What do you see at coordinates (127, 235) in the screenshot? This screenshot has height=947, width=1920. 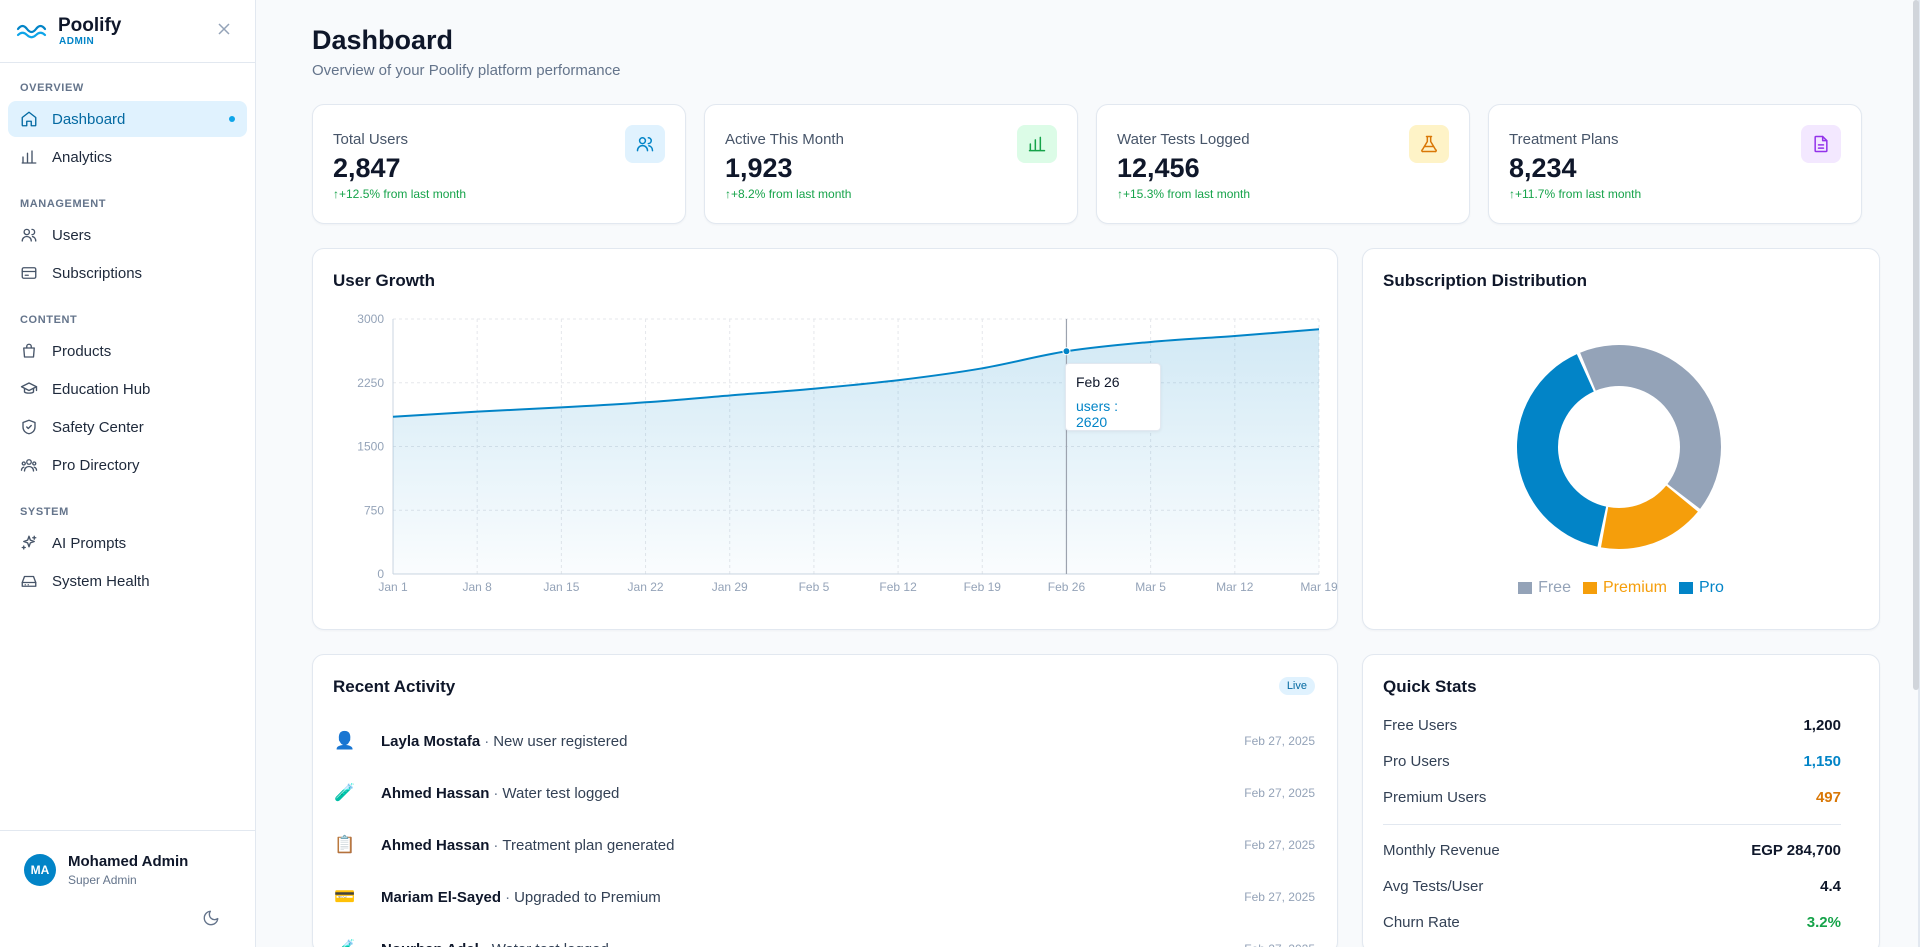 I see `sidebar-item-users: Users` at bounding box center [127, 235].